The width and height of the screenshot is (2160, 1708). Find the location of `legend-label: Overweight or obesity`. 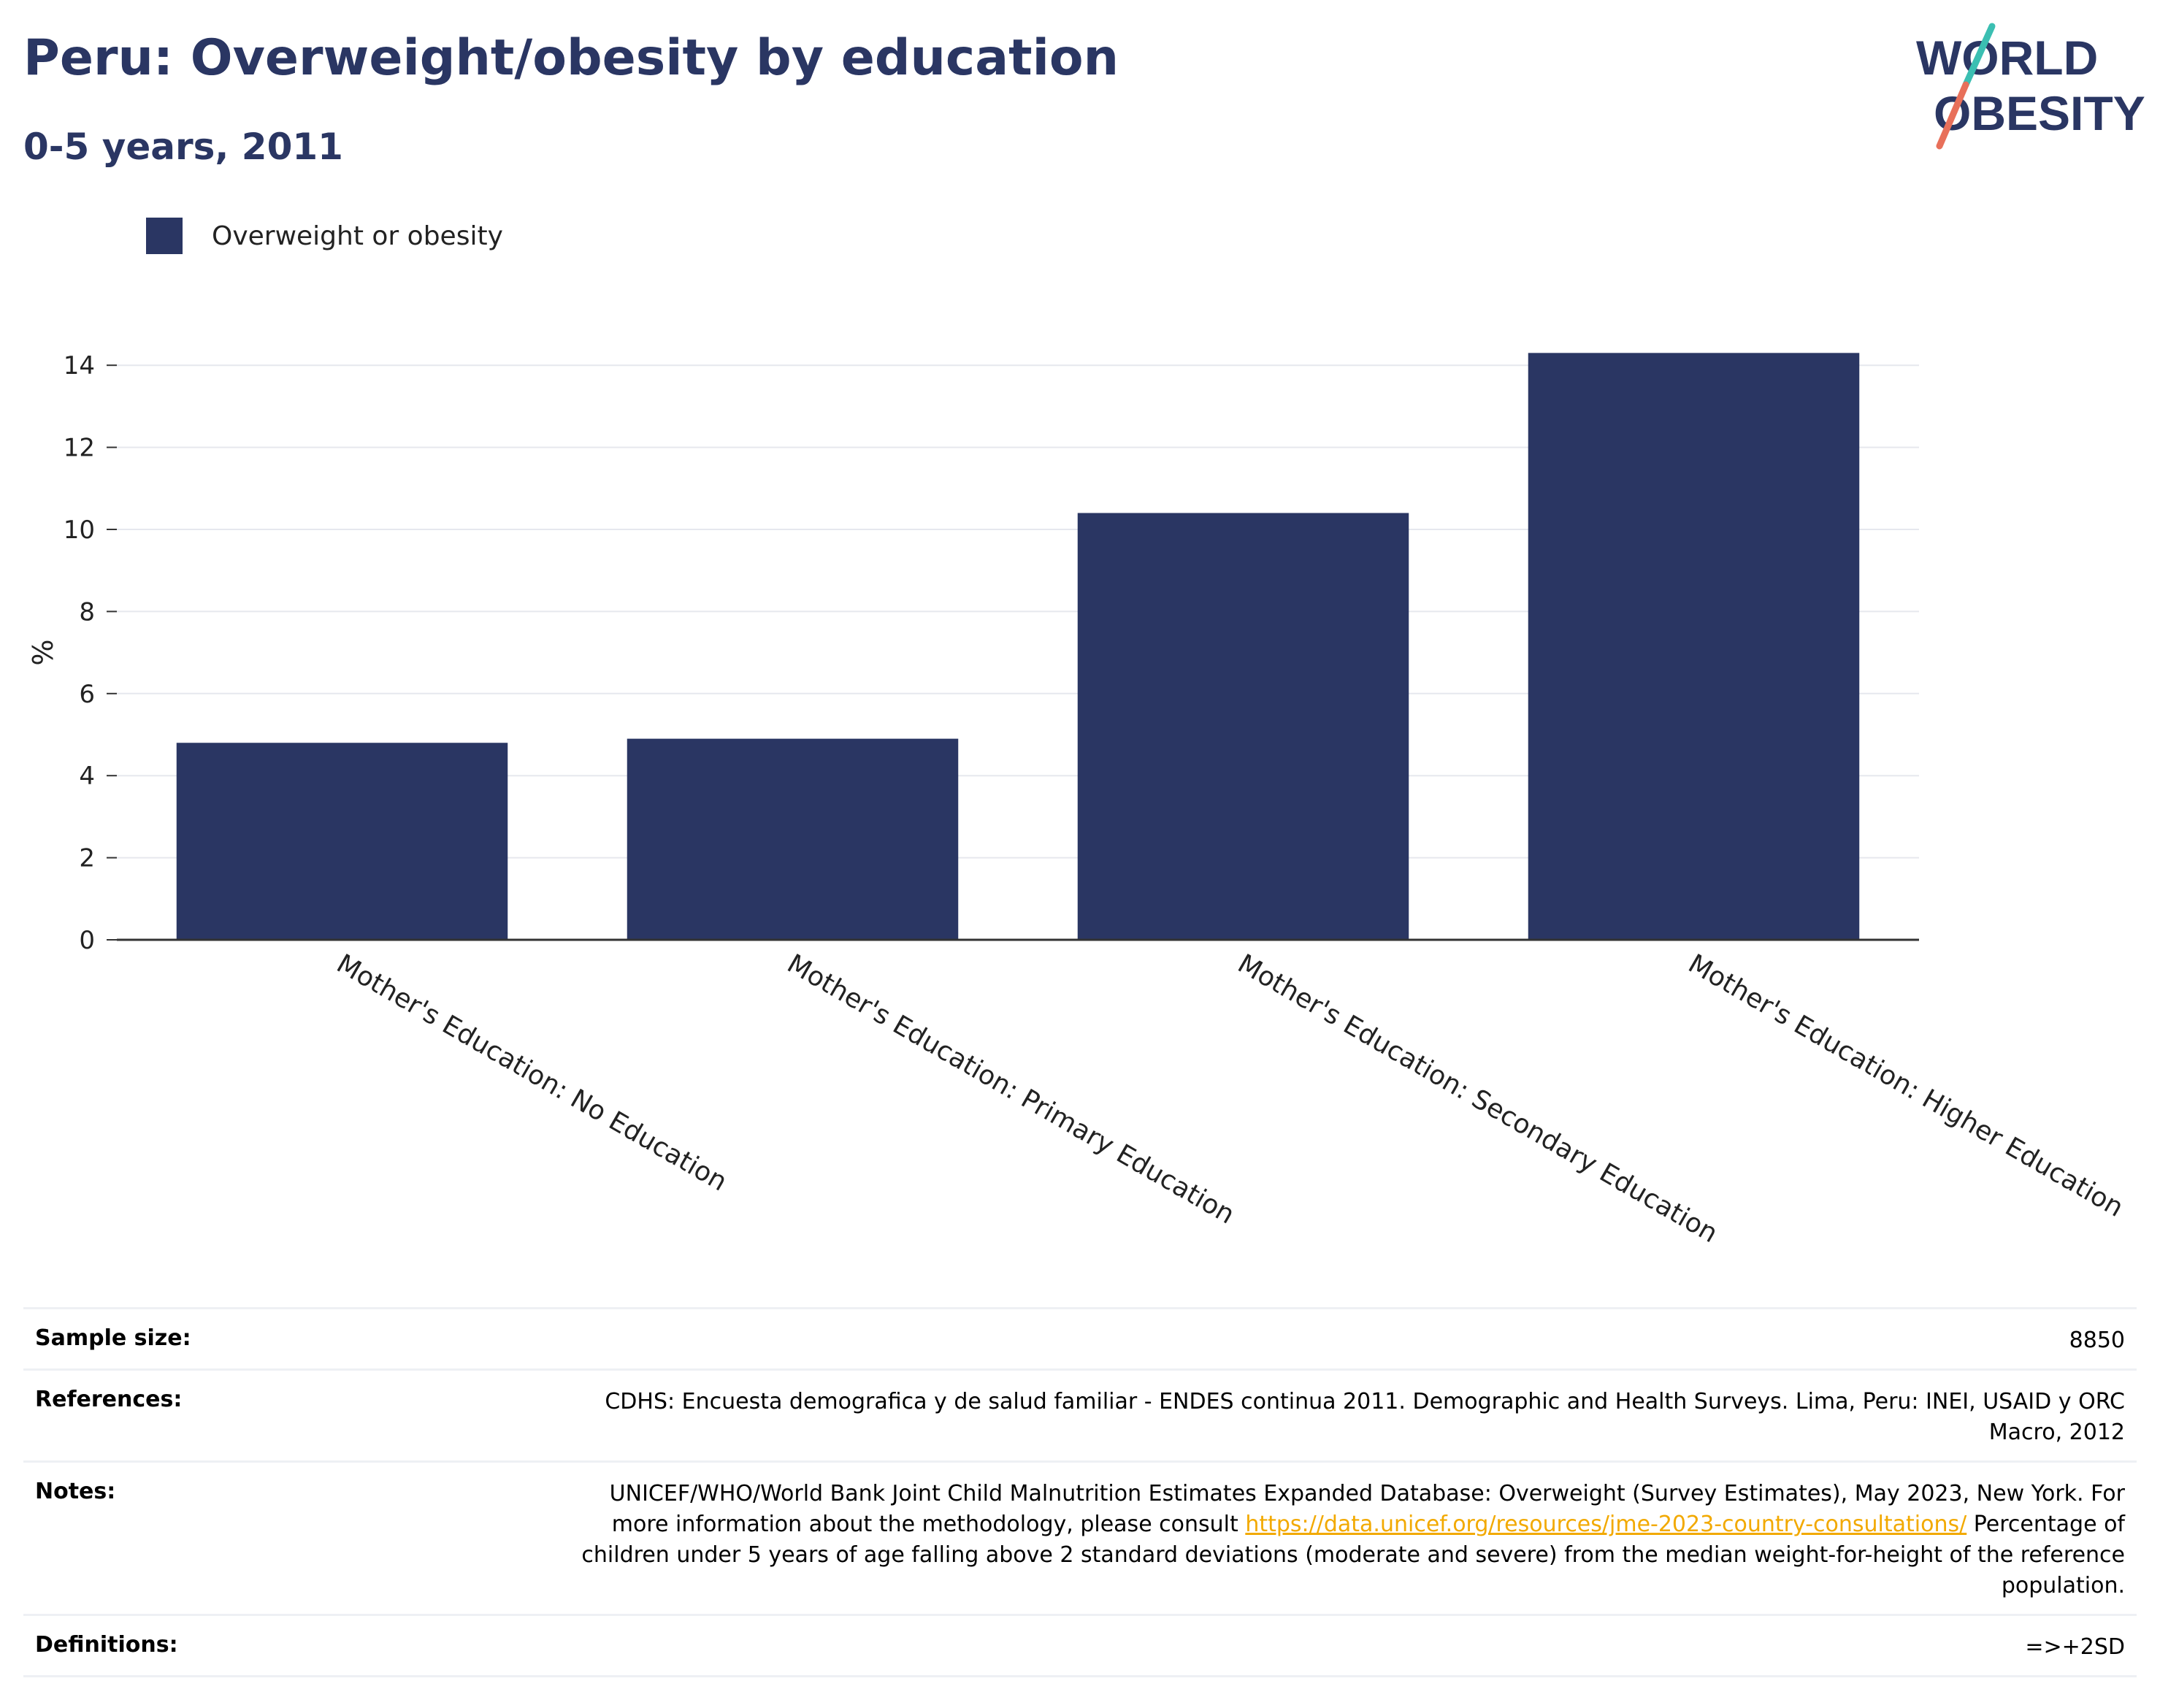

legend-label: Overweight or obesity is located at coordinates (357, 236).